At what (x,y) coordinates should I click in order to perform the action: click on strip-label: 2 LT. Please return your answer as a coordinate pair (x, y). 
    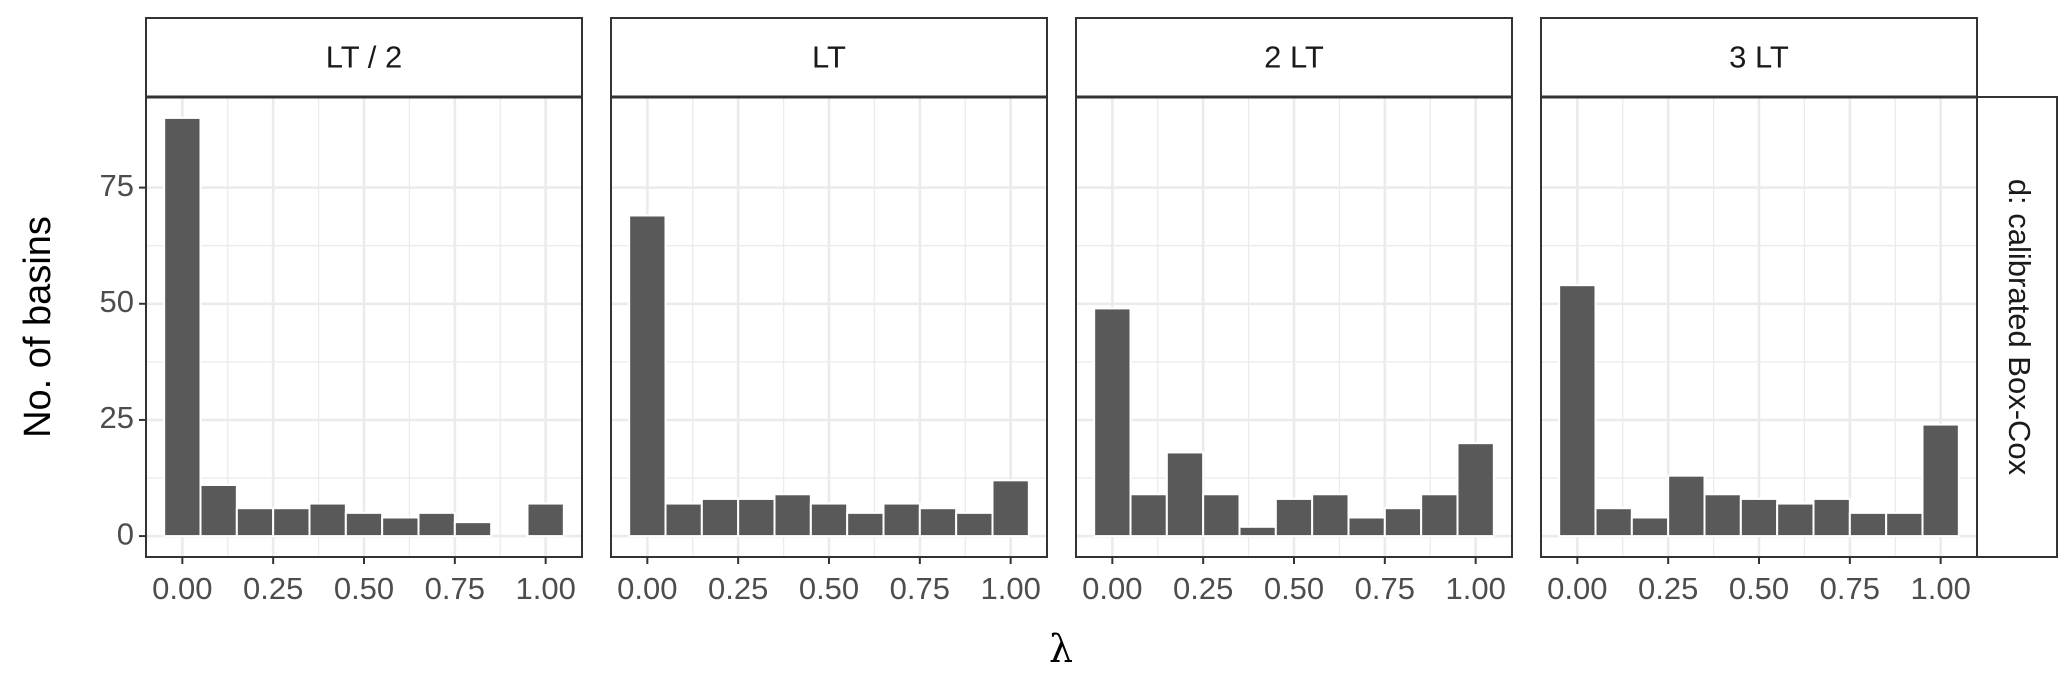
    Looking at the image, I should click on (1294, 57).